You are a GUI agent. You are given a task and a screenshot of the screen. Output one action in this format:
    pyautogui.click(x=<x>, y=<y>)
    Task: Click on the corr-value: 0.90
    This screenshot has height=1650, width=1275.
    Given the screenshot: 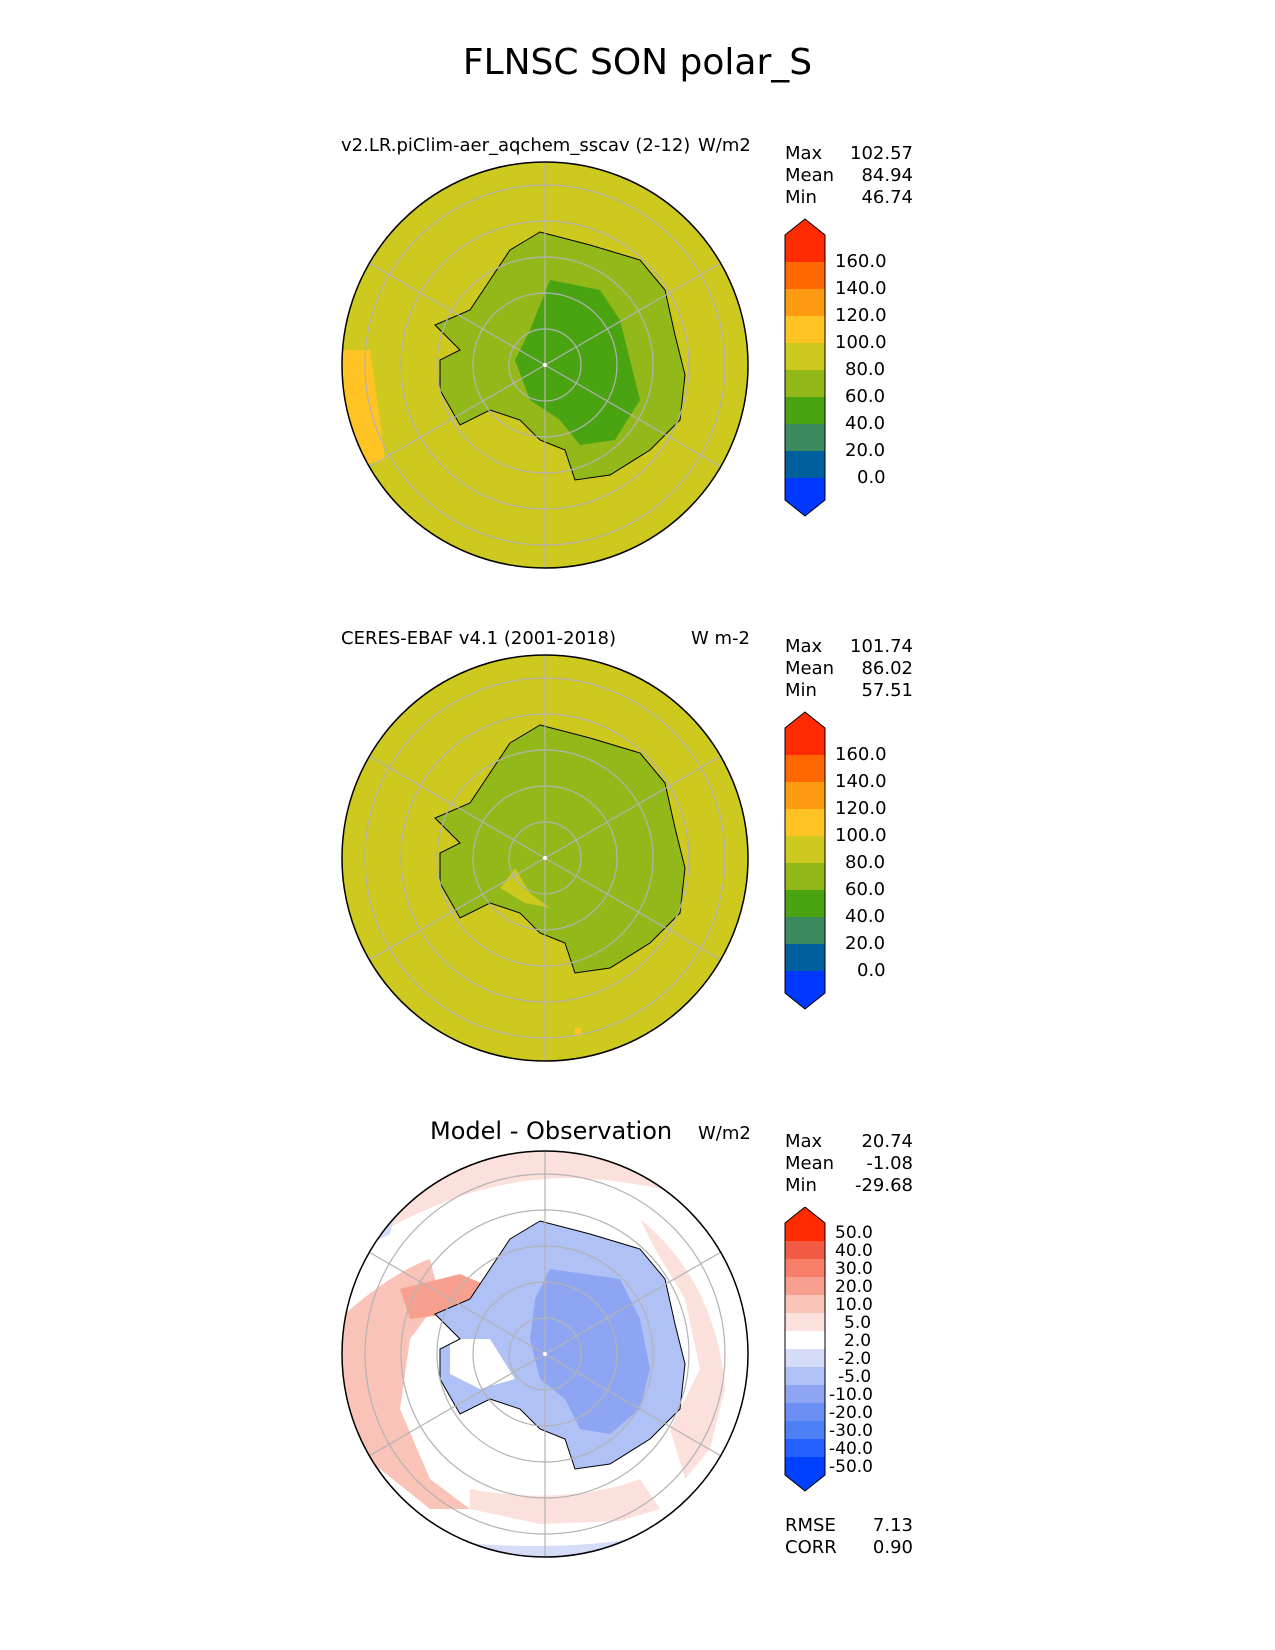 What is the action you would take?
    pyautogui.click(x=892, y=1547)
    